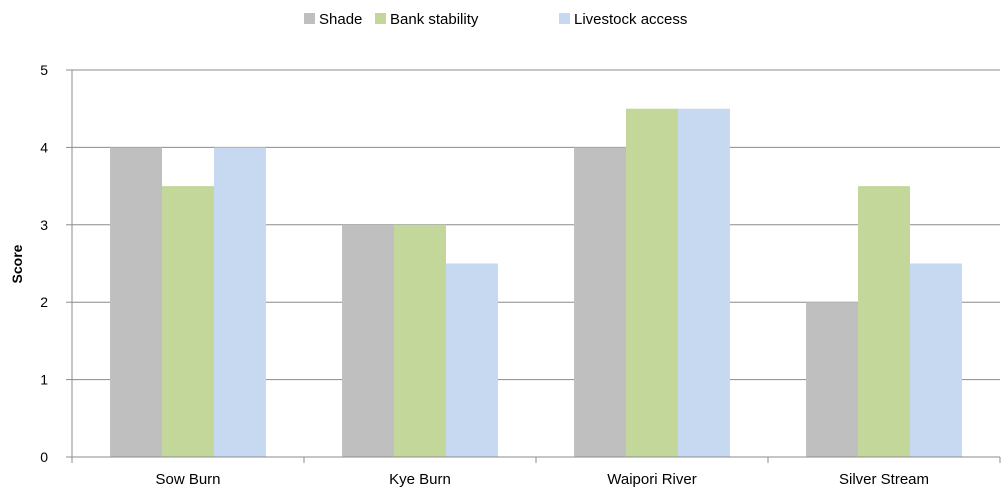 This screenshot has width=1008, height=492. What do you see at coordinates (44, 302) in the screenshot?
I see `y-tick-label: 2` at bounding box center [44, 302].